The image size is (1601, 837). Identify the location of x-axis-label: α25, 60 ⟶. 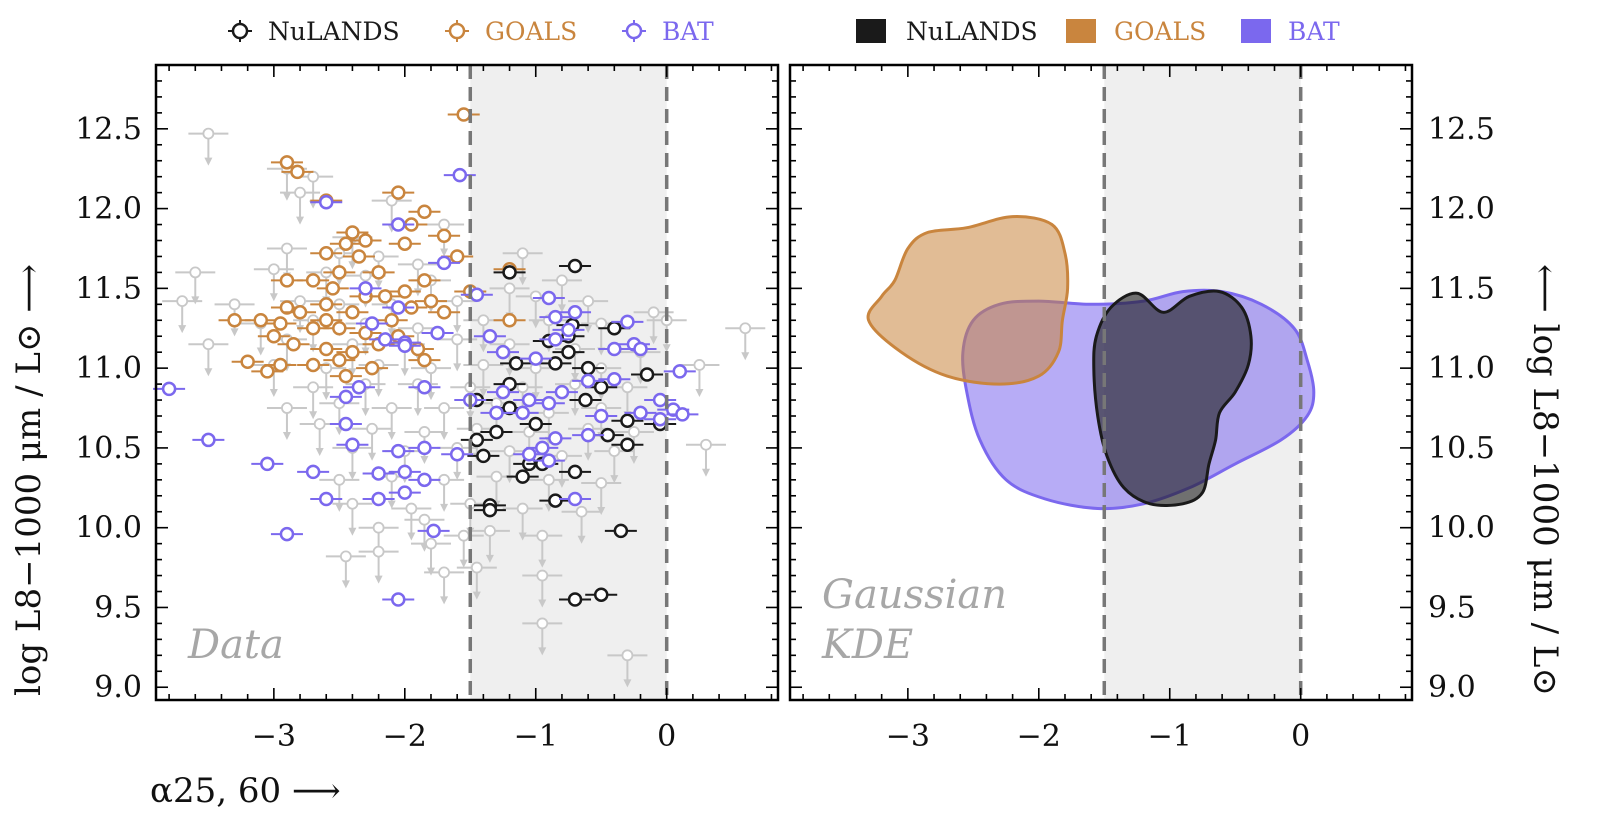
(245, 791).